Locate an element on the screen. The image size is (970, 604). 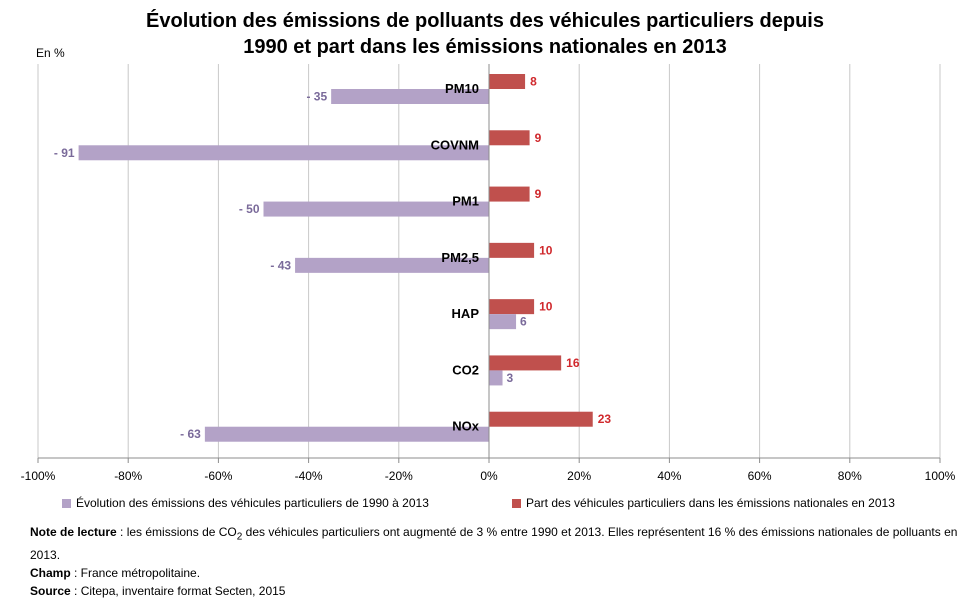
data-label-evolution: - 63 is located at coordinates (190, 434).